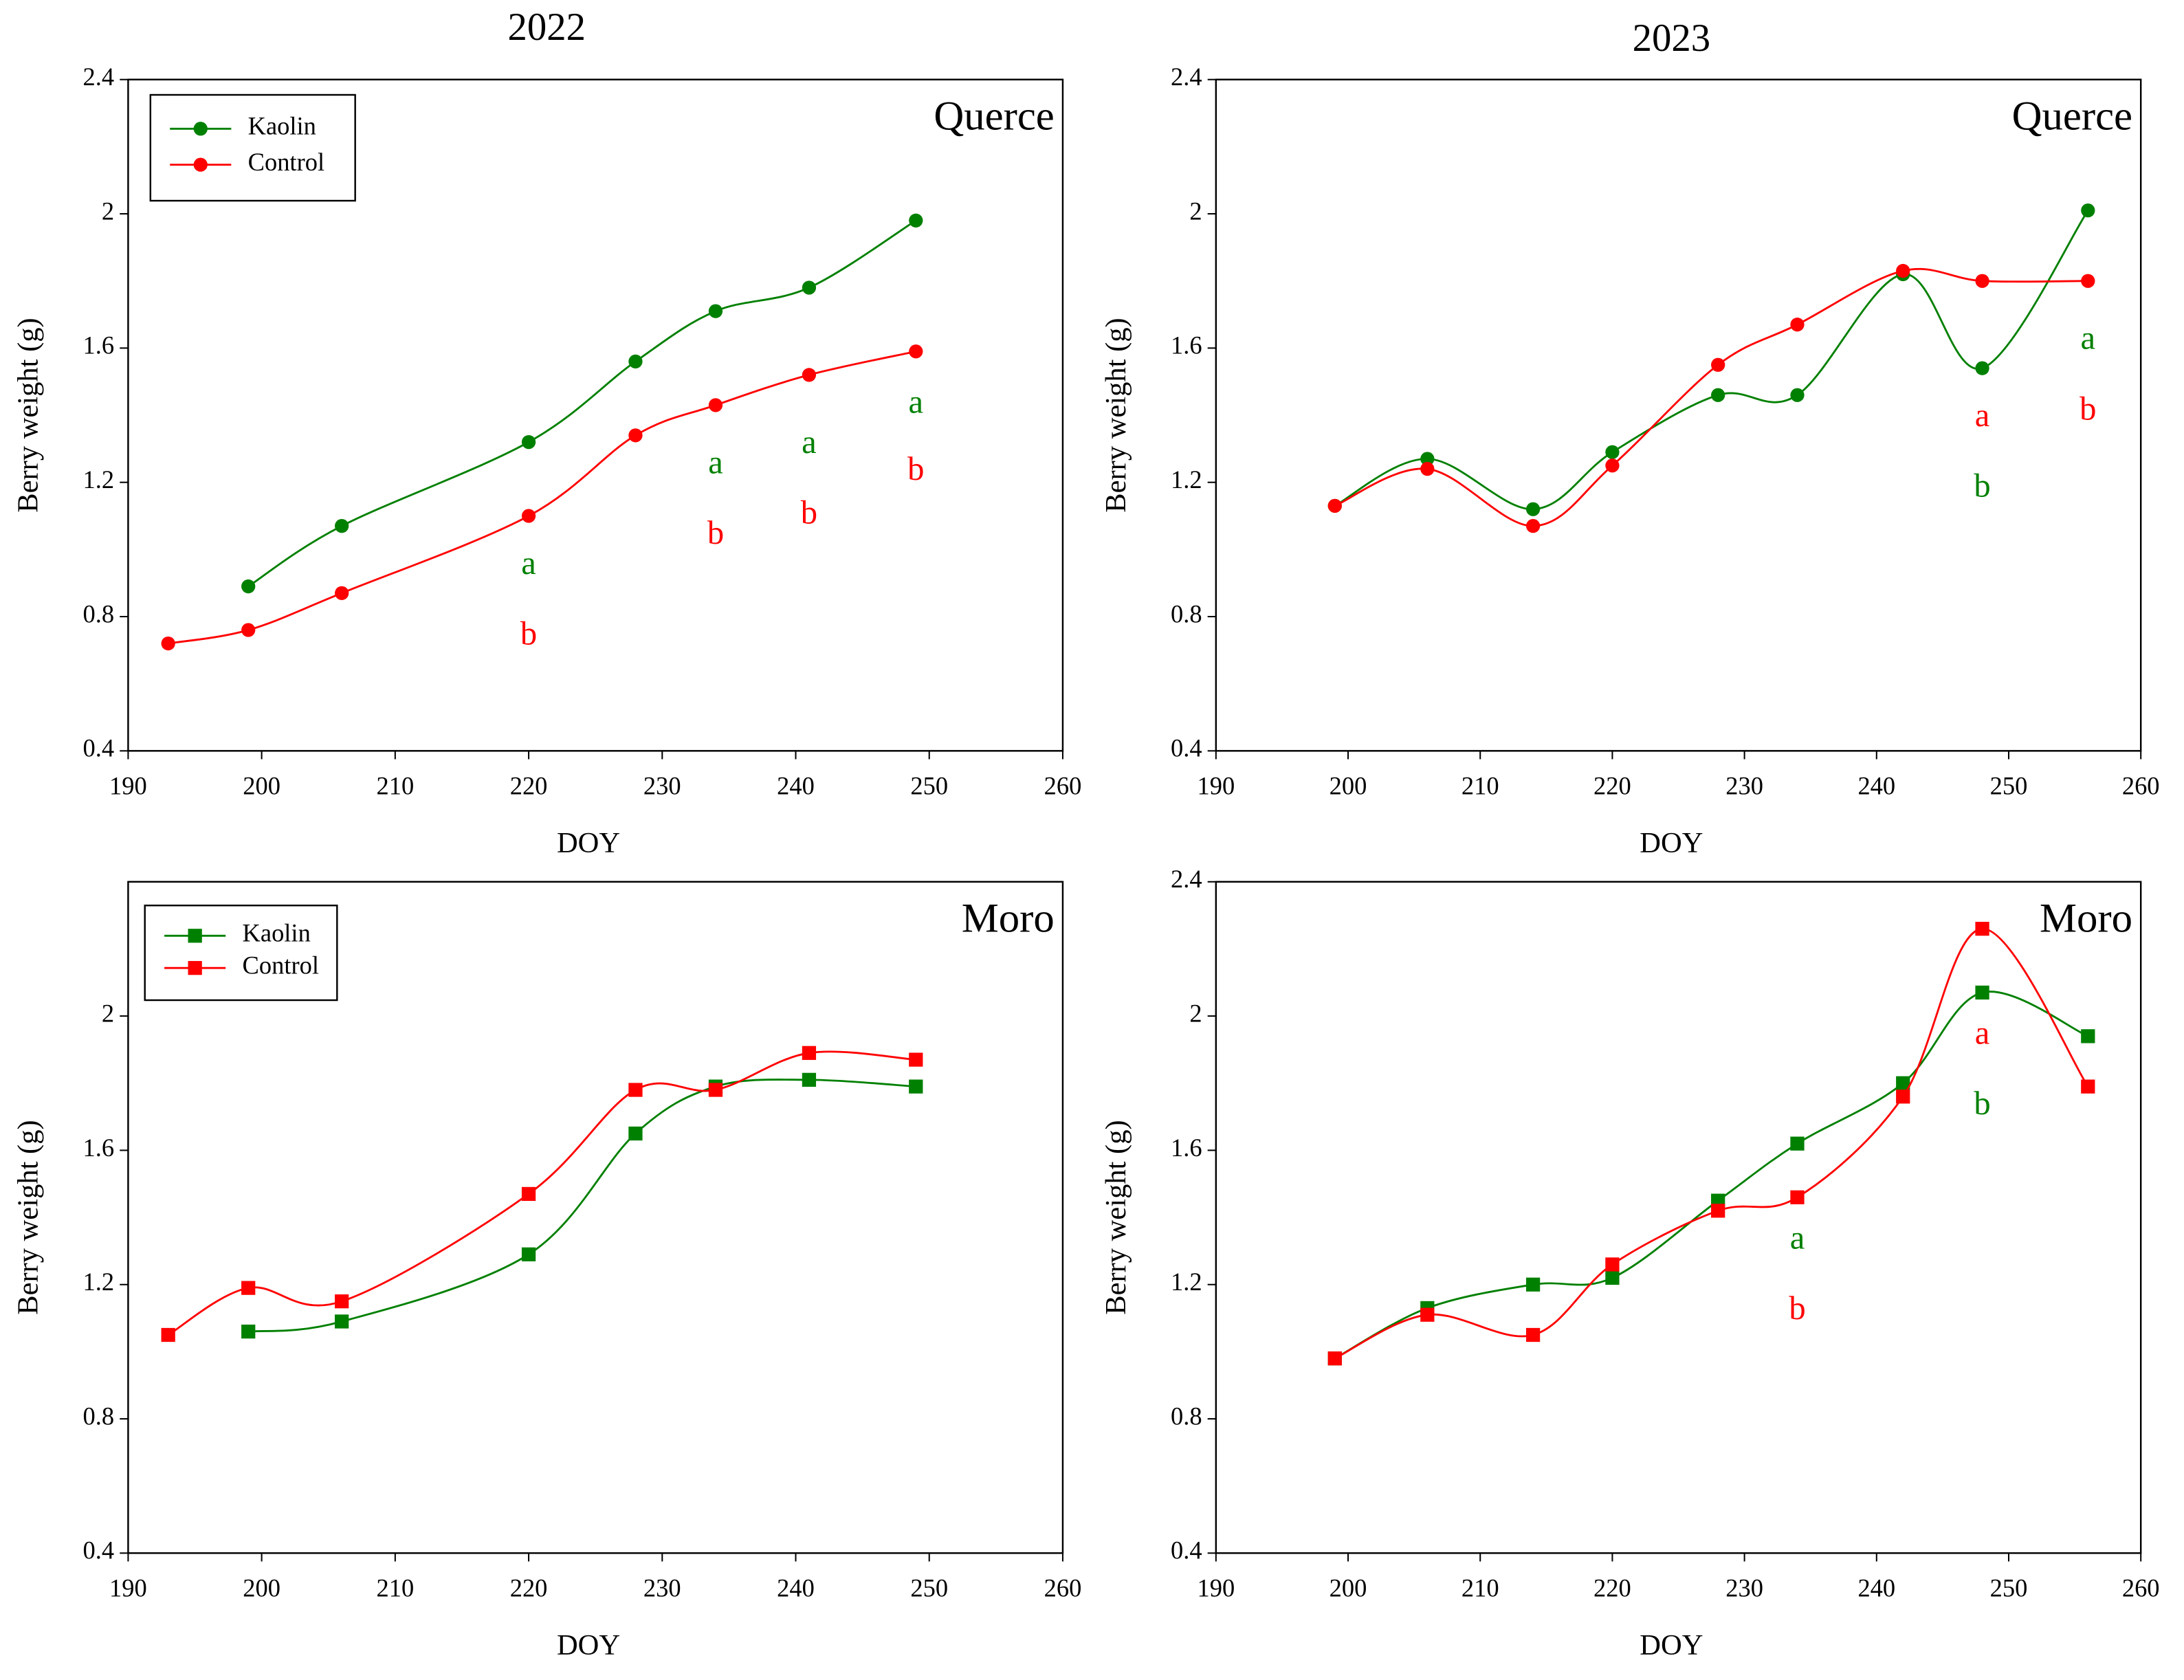 Image resolution: width=2184 pixels, height=1680 pixels. I want to click on panel-label: Querce, so click(994, 116).